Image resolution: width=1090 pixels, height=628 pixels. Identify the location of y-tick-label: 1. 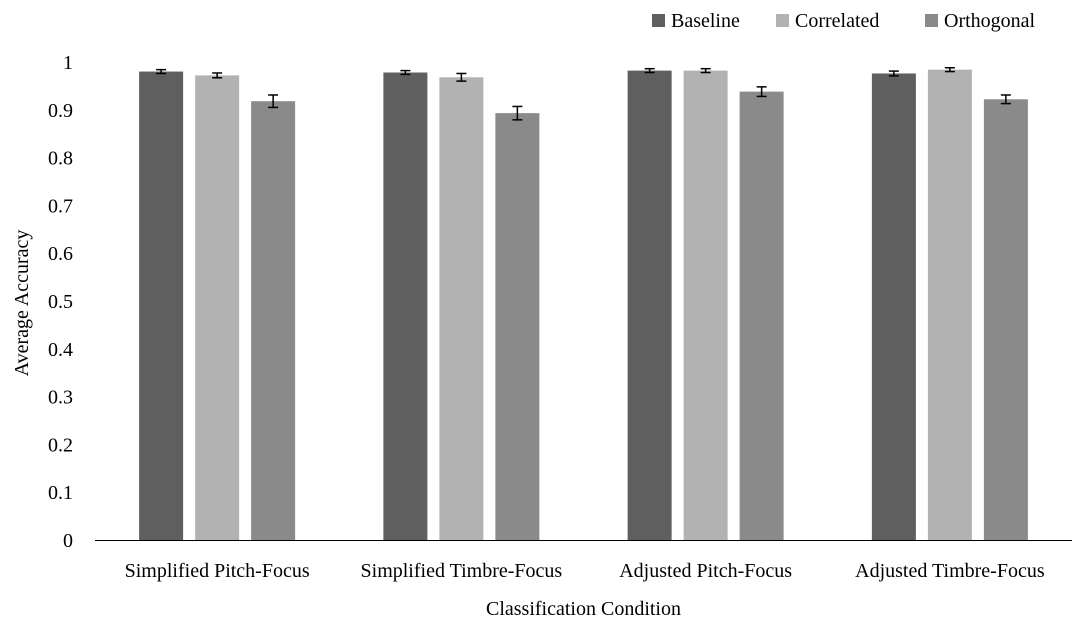
(68, 63).